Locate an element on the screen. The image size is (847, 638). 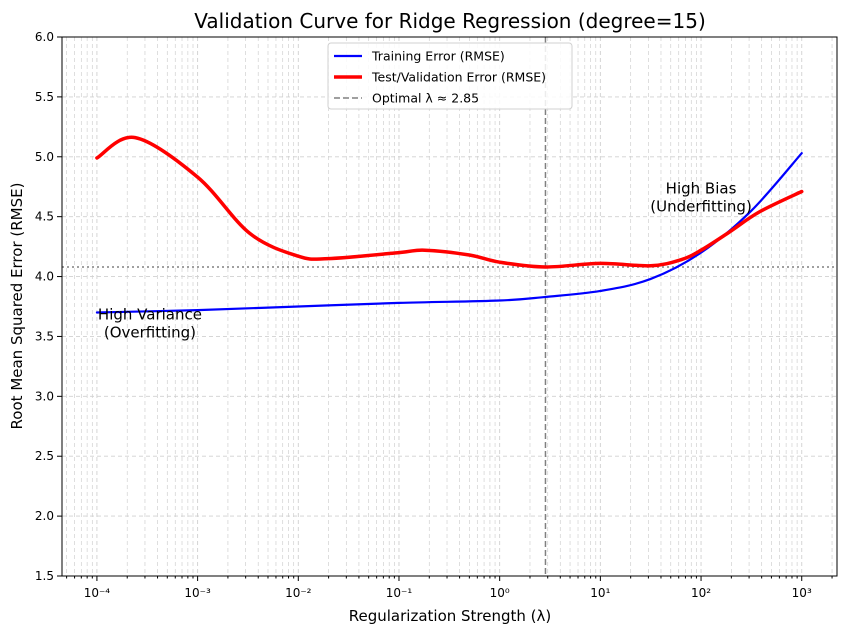
y-tick-label: 4.0 is located at coordinates (44, 277).